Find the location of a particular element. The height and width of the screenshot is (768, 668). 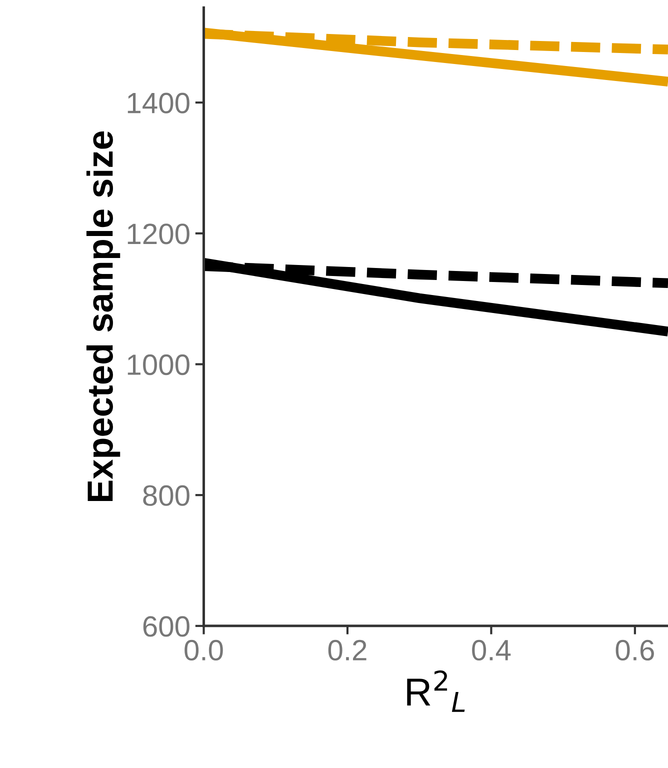

x-tick-label: 0.4 is located at coordinates (491, 650).